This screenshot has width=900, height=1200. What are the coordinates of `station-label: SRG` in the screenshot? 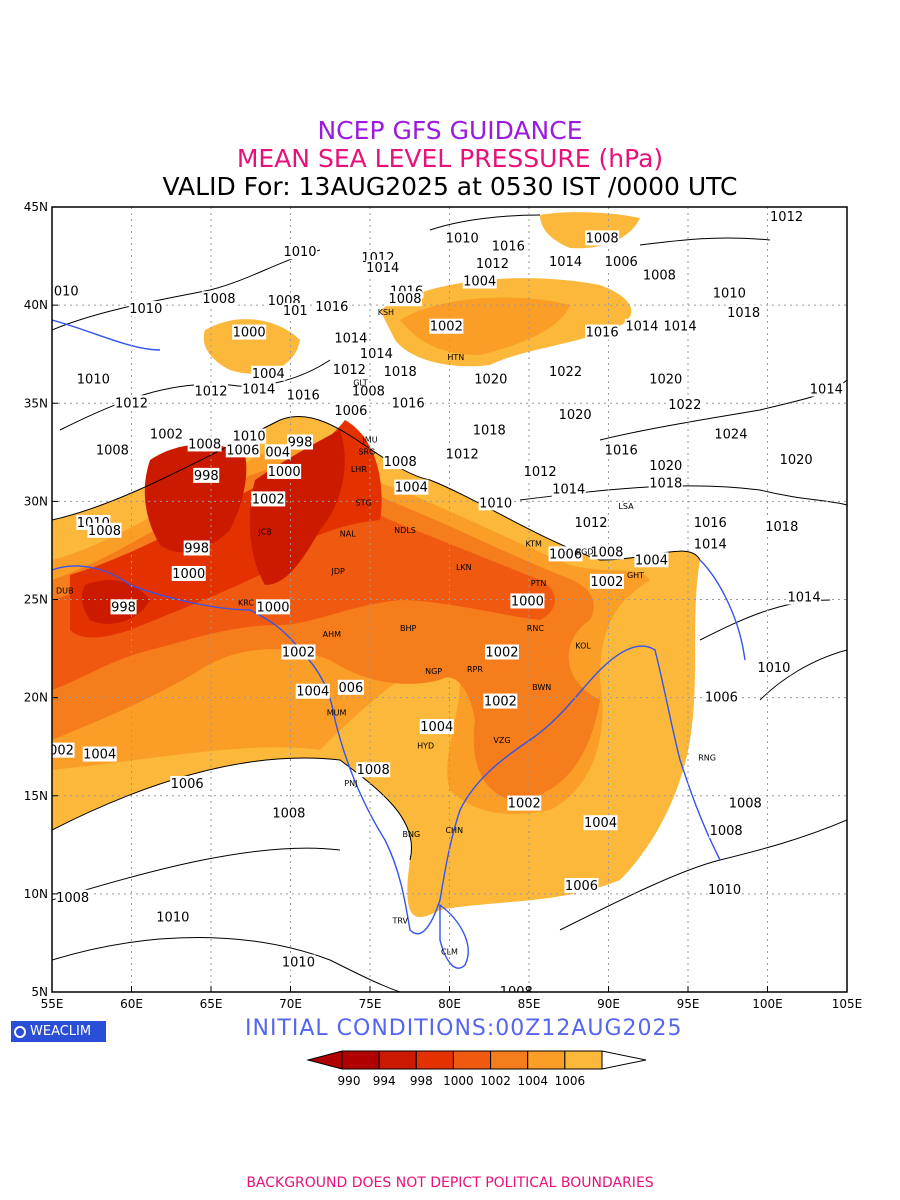 It's located at (366, 451).